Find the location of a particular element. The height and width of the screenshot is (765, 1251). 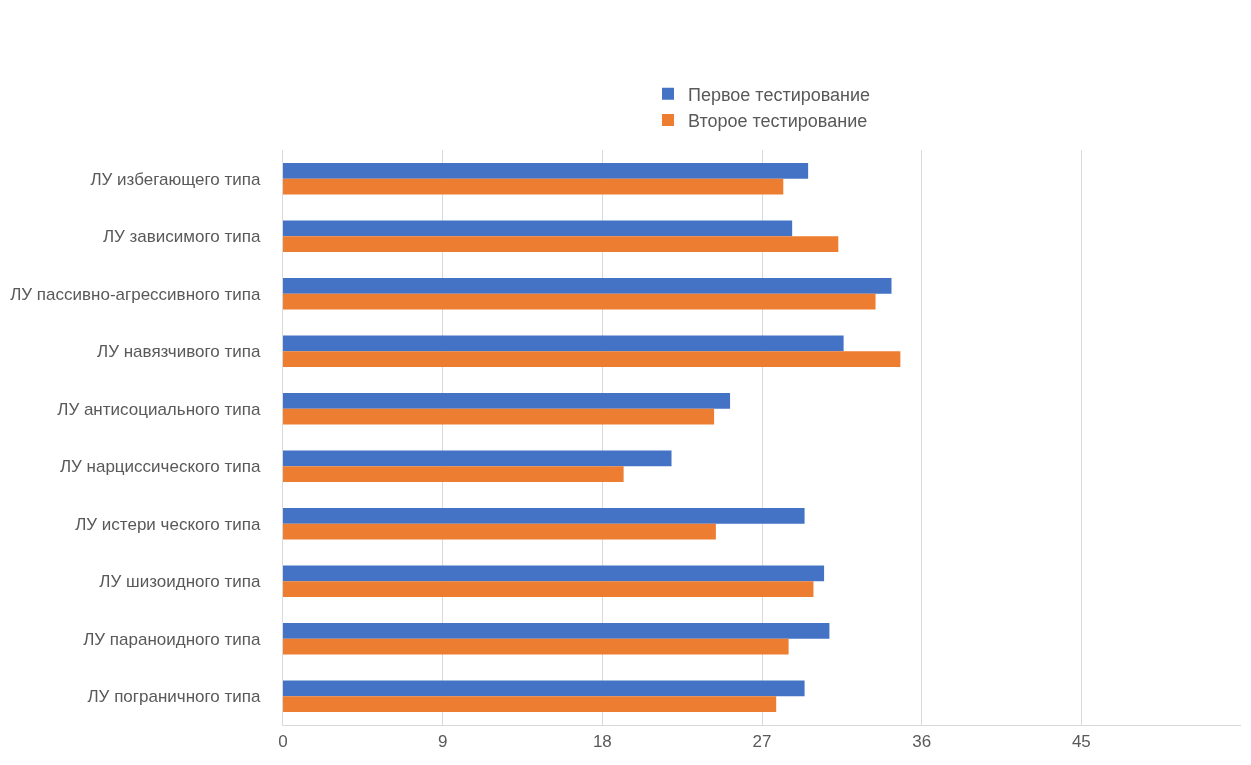

y-tick-label: ЛУ шизоидного типа is located at coordinates (180, 582).